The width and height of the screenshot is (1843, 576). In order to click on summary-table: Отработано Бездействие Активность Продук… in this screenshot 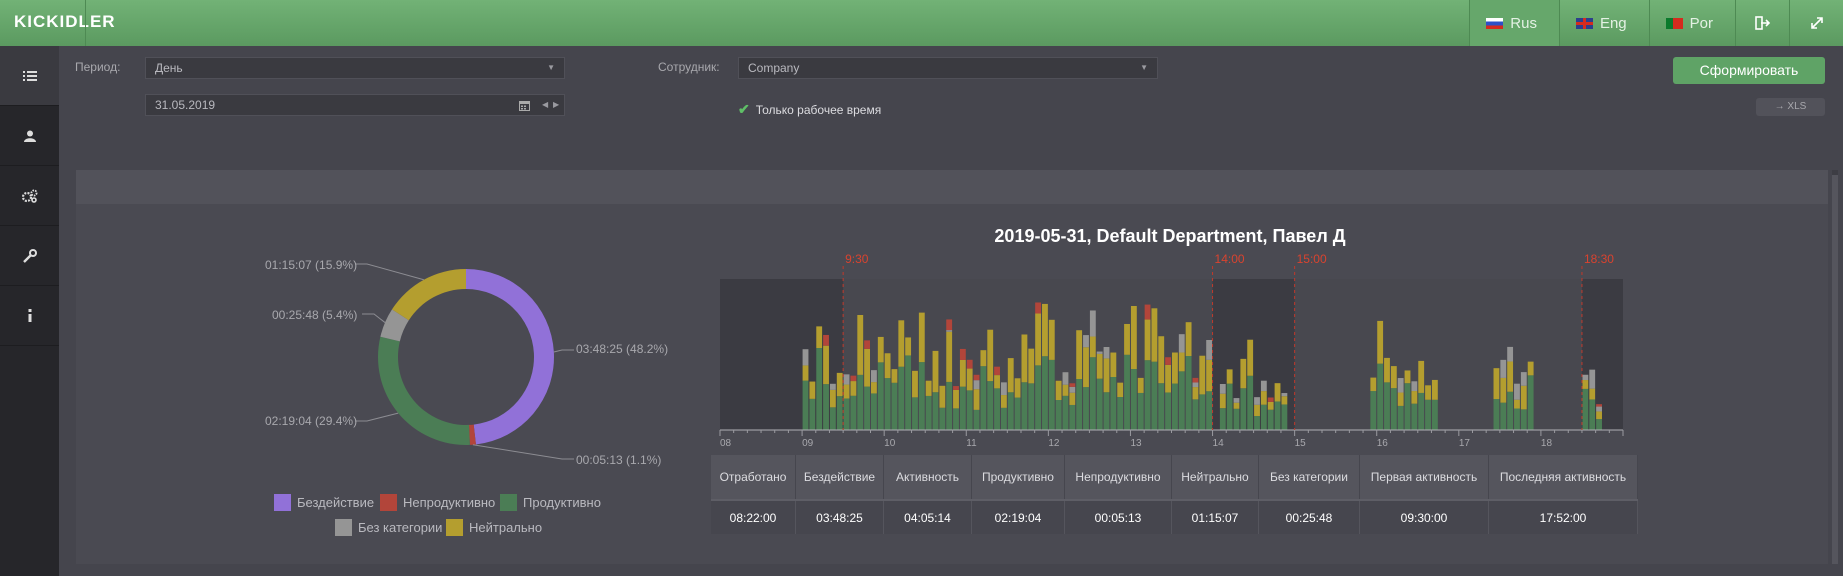, I will do `click(1174, 494)`.